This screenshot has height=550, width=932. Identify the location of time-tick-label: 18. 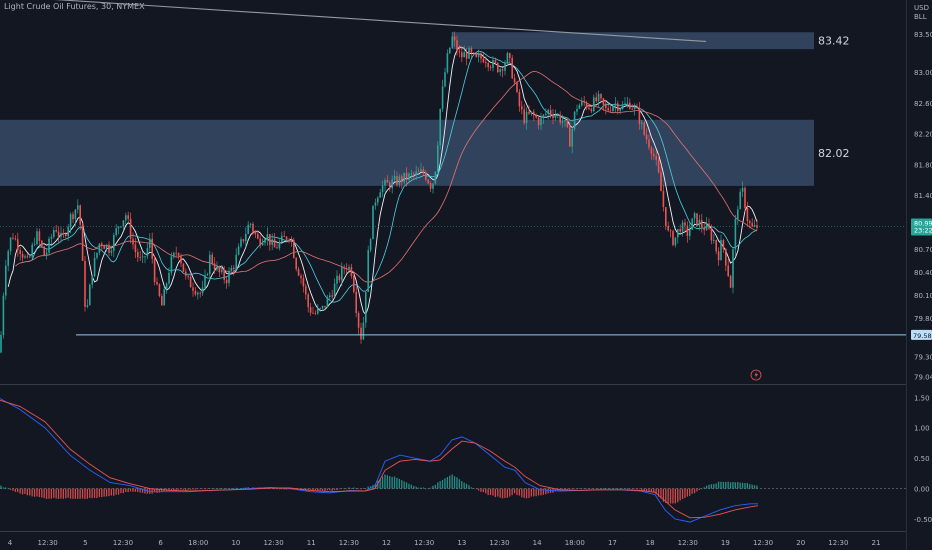
(650, 543).